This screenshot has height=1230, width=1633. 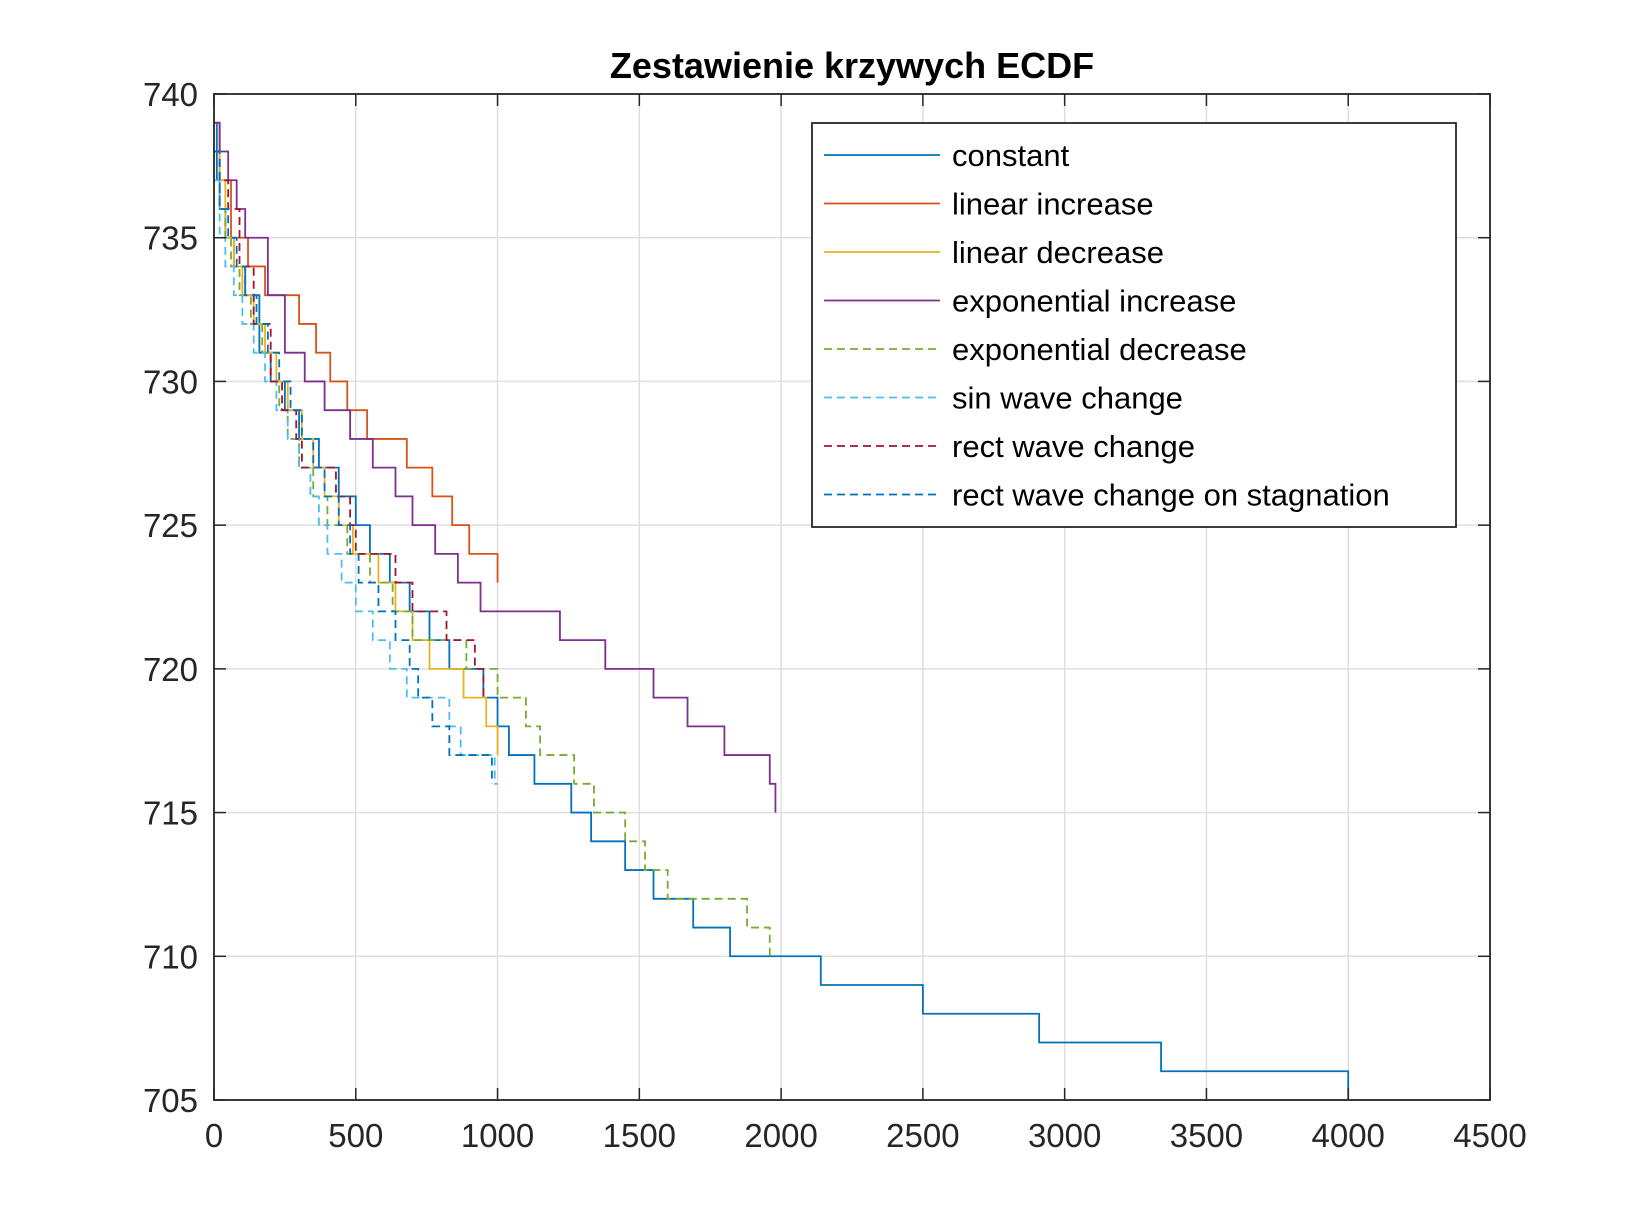 What do you see at coordinates (170, 381) in the screenshot?
I see `y-tick-label: 730` at bounding box center [170, 381].